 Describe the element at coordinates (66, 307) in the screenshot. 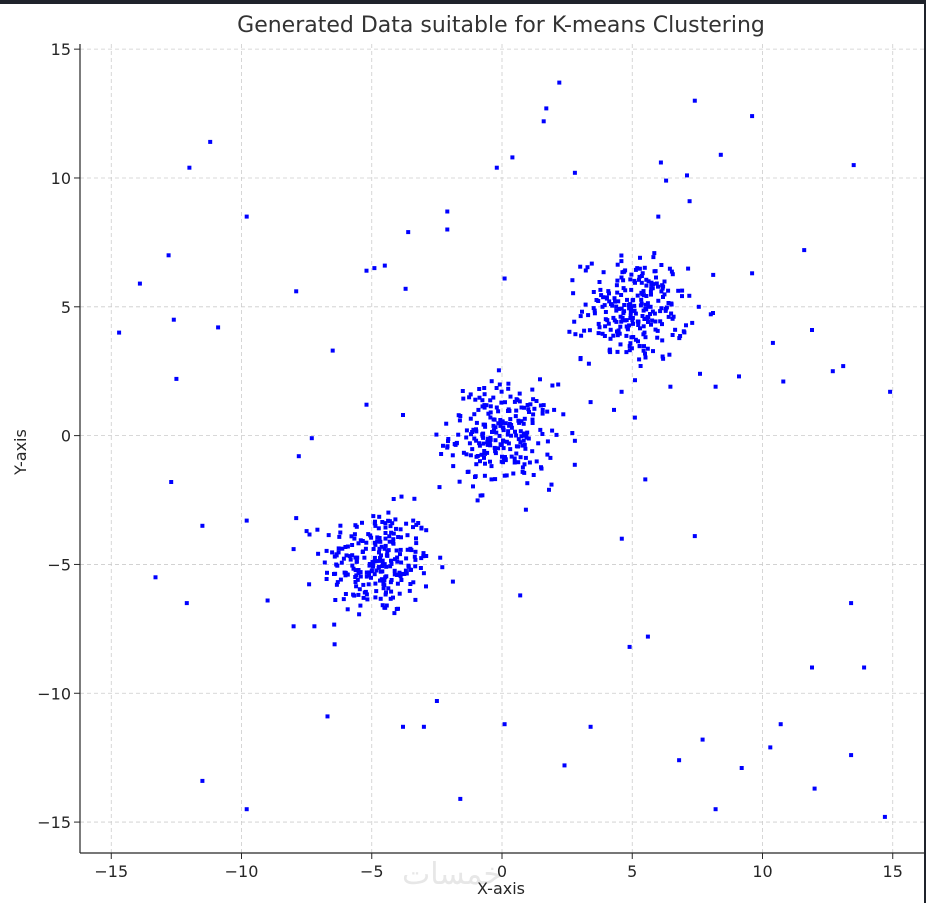

I see `y-tick-label: 5` at that location.